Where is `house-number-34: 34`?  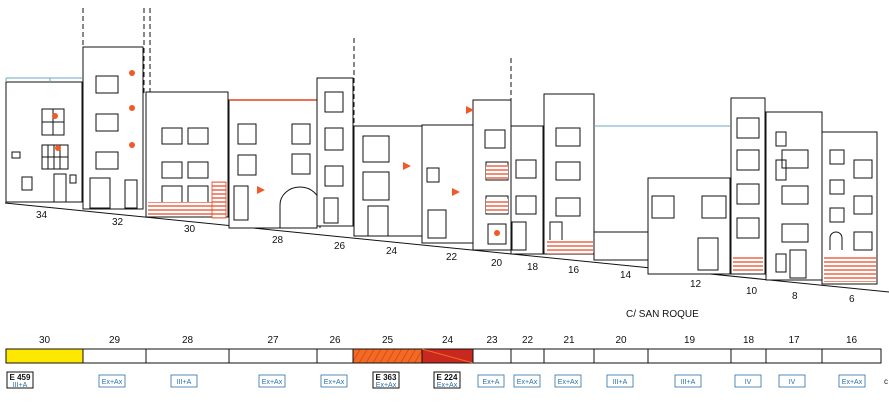
house-number-34: 34 is located at coordinates (42, 215).